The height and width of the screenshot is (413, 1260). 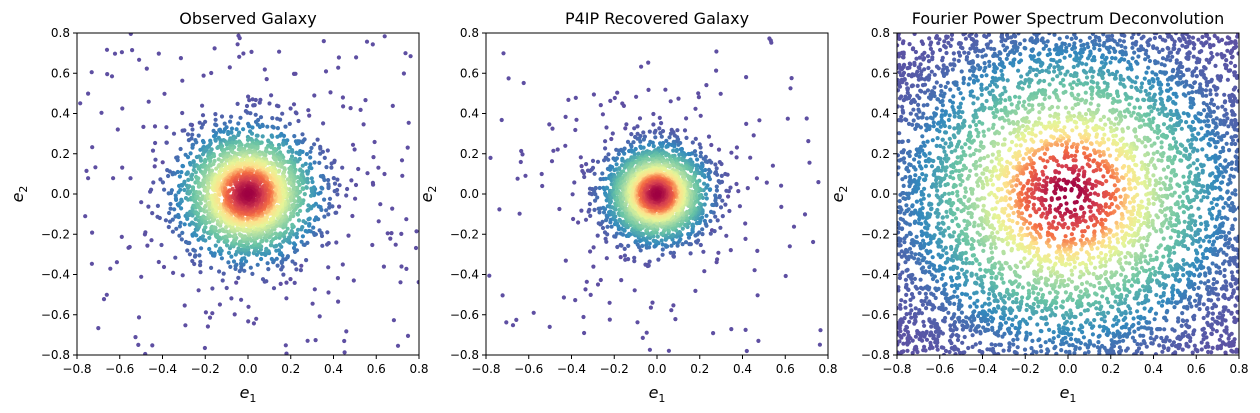 What do you see at coordinates (205, 369) in the screenshot?
I see `x-tick-label: −0.2` at bounding box center [205, 369].